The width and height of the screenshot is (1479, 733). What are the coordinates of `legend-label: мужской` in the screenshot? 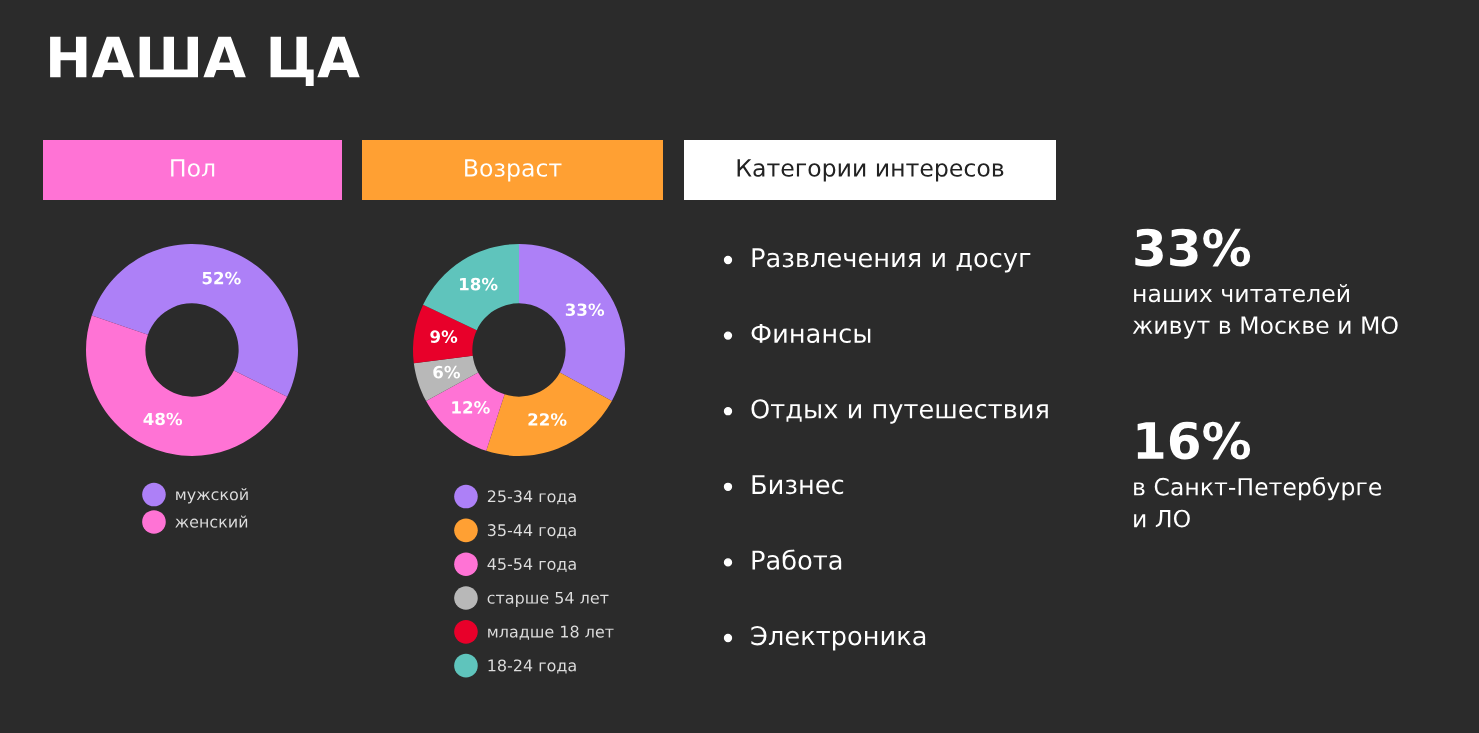 It's located at (212, 496).